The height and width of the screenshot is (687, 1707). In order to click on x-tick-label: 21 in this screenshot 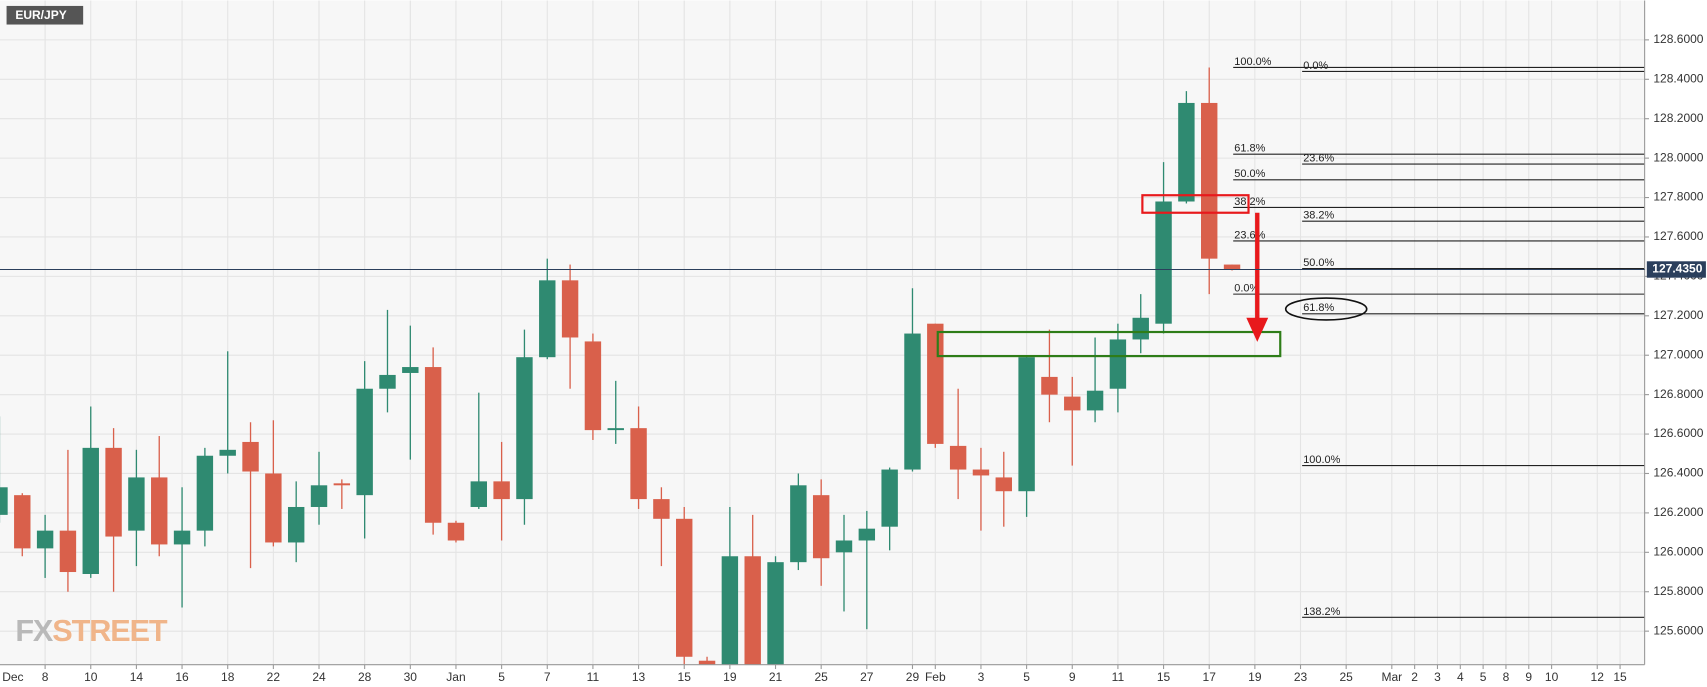, I will do `click(776, 677)`.